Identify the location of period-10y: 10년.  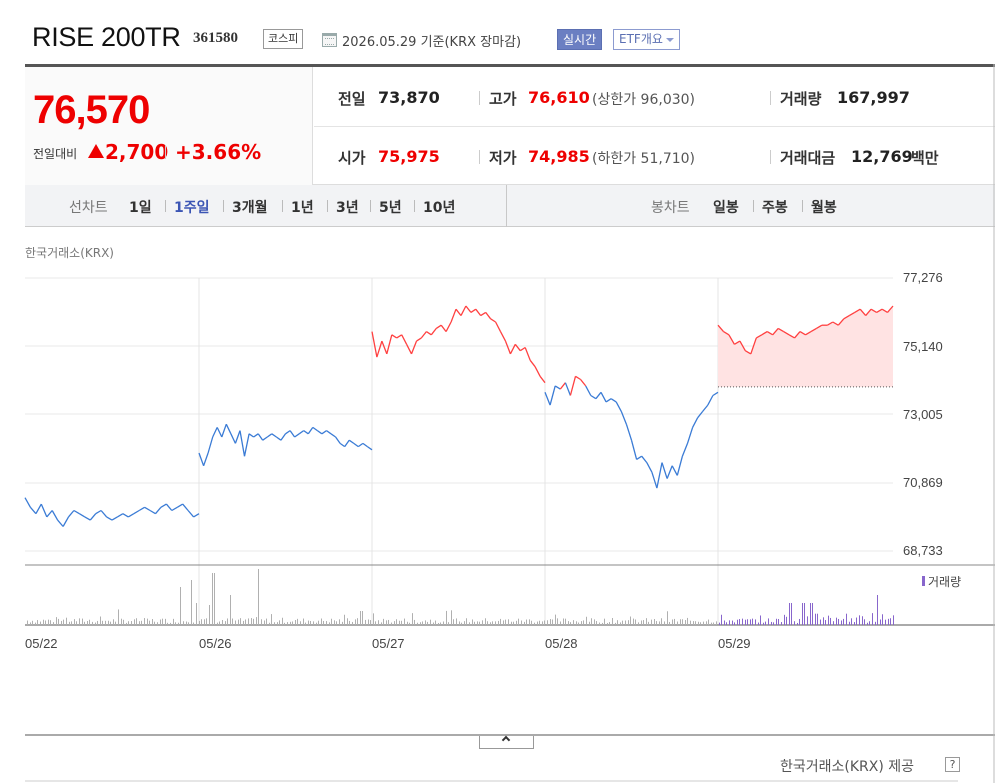
(439, 208).